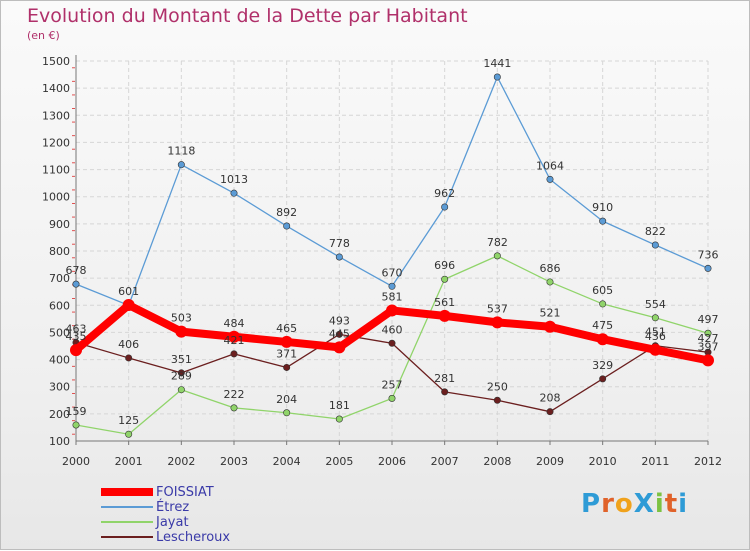 This screenshot has width=750, height=551. I want to click on y-tick-label: 1300, so click(56, 115).